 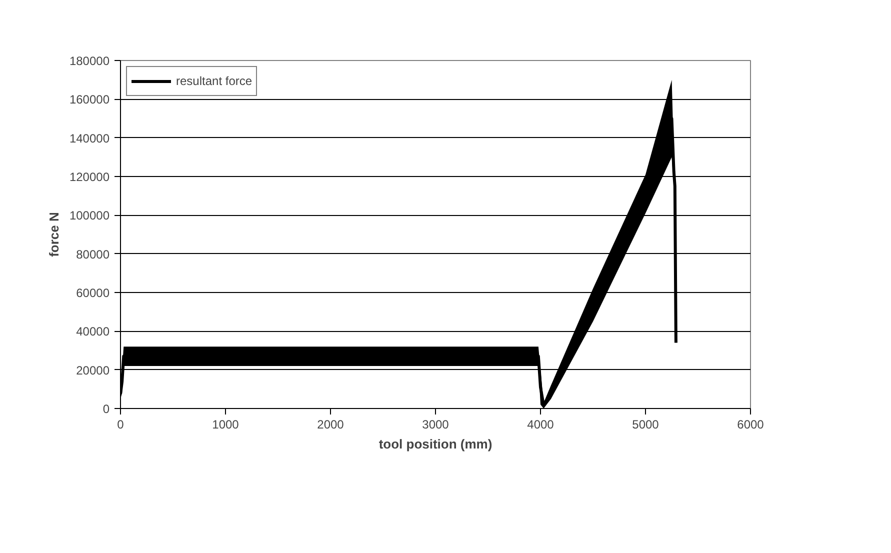 What do you see at coordinates (89, 138) in the screenshot?
I see `y-tick-label: 140000` at bounding box center [89, 138].